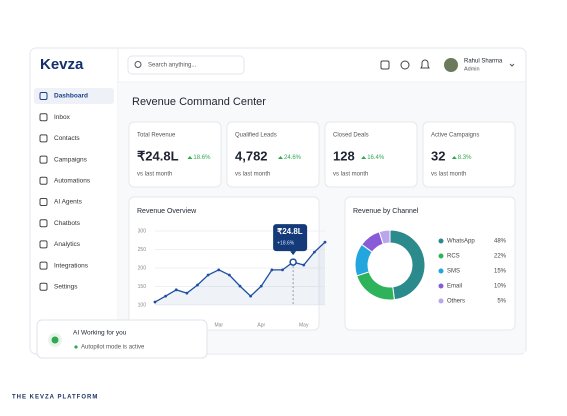 The height and width of the screenshot is (416, 567). What do you see at coordinates (67, 223) in the screenshot?
I see `nav-item: Chatbots` at bounding box center [67, 223].